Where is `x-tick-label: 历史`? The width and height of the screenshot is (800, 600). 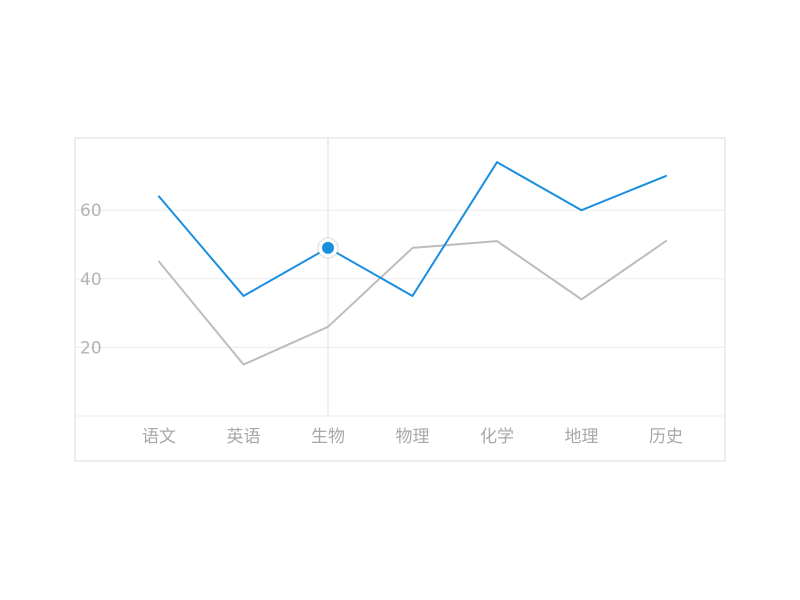 x-tick-label: 历史 is located at coordinates (666, 437).